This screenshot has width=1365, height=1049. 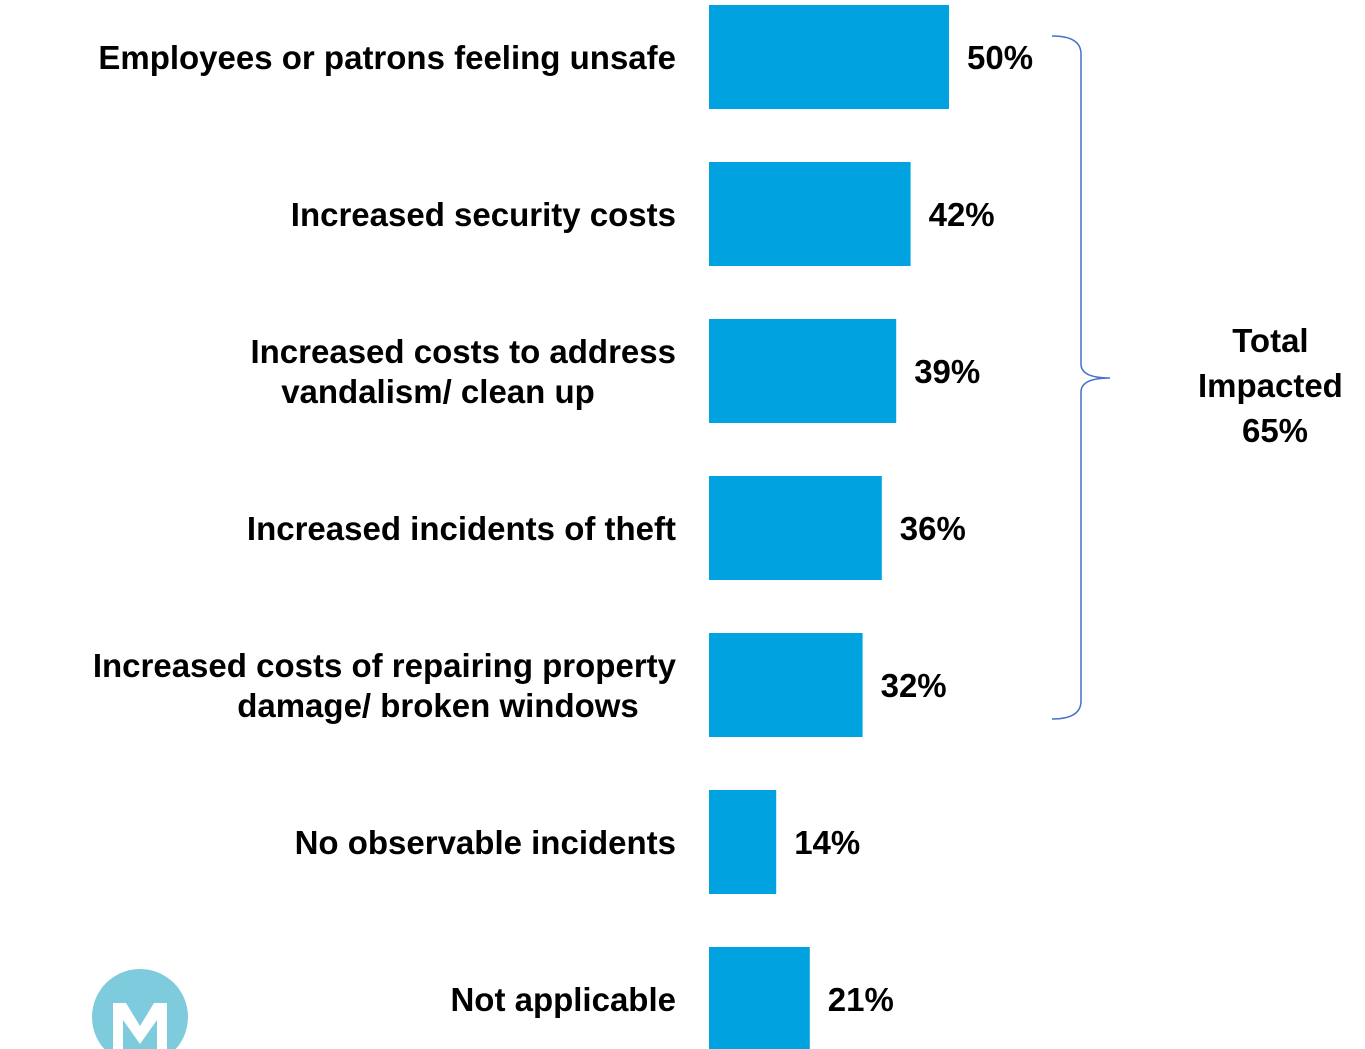 I want to click on value-label-2: 39%, so click(x=947, y=371).